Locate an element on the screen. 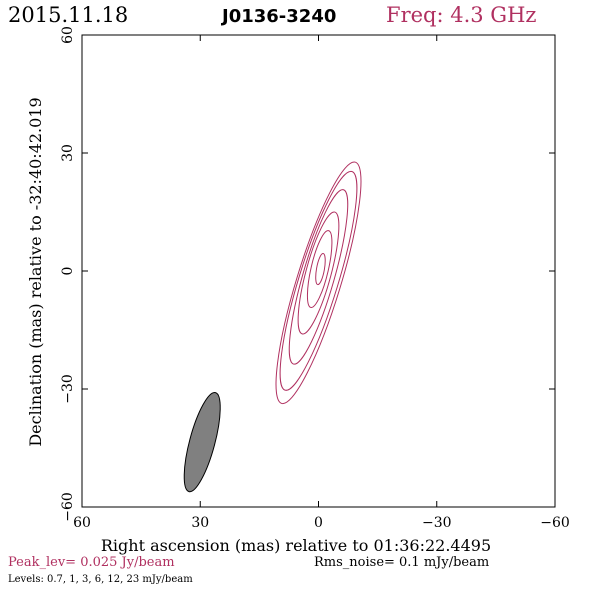  x-tick-label: −60 is located at coordinates (555, 523).